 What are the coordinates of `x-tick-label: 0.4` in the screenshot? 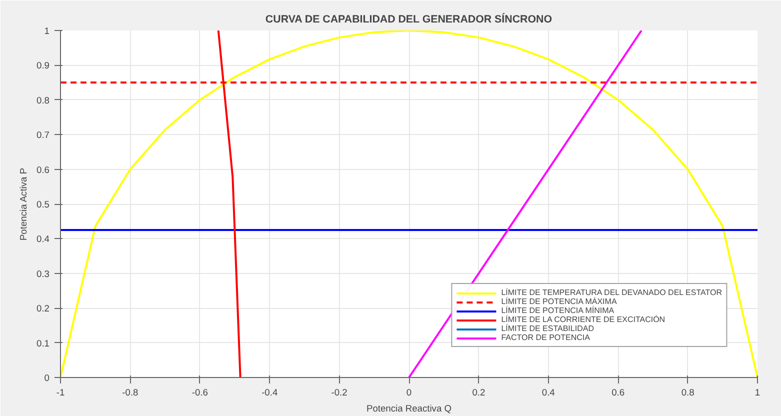 It's located at (548, 393).